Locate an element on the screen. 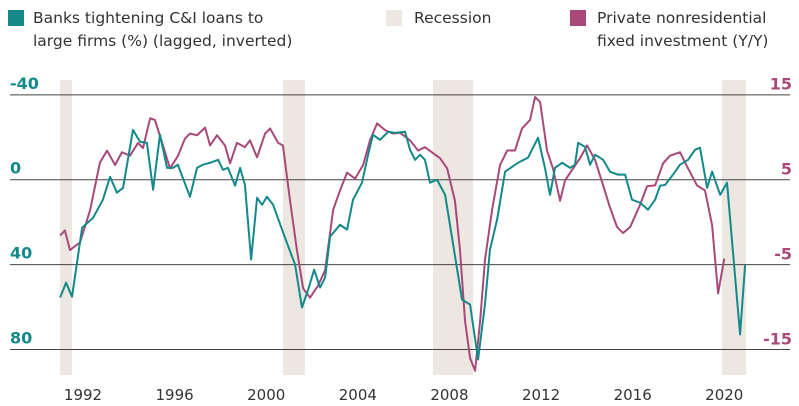 This screenshot has height=406, width=799. x-tick-label: 2012 is located at coordinates (541, 395).